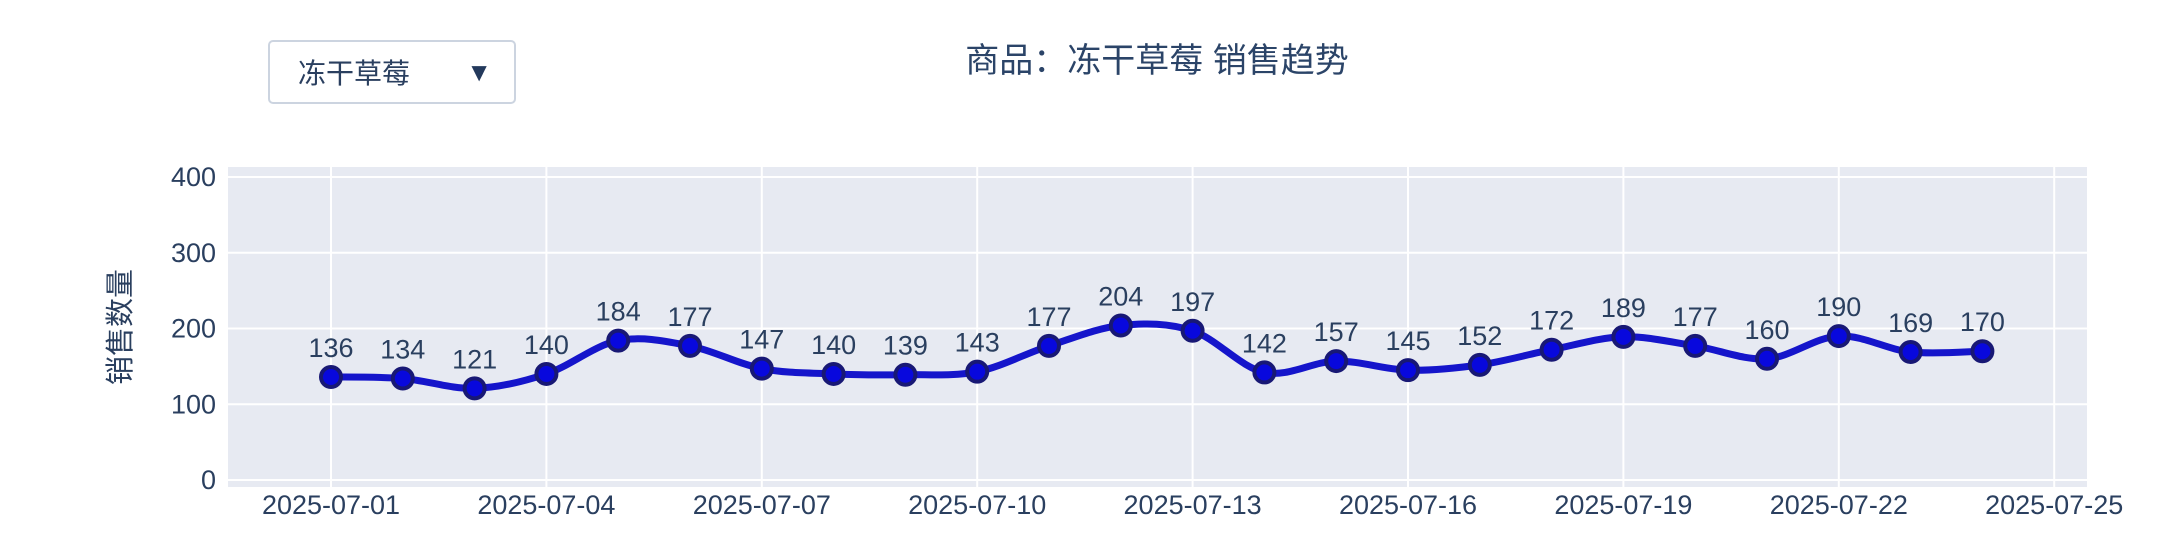  I want to click on data-point-label: 189, so click(1623, 308).